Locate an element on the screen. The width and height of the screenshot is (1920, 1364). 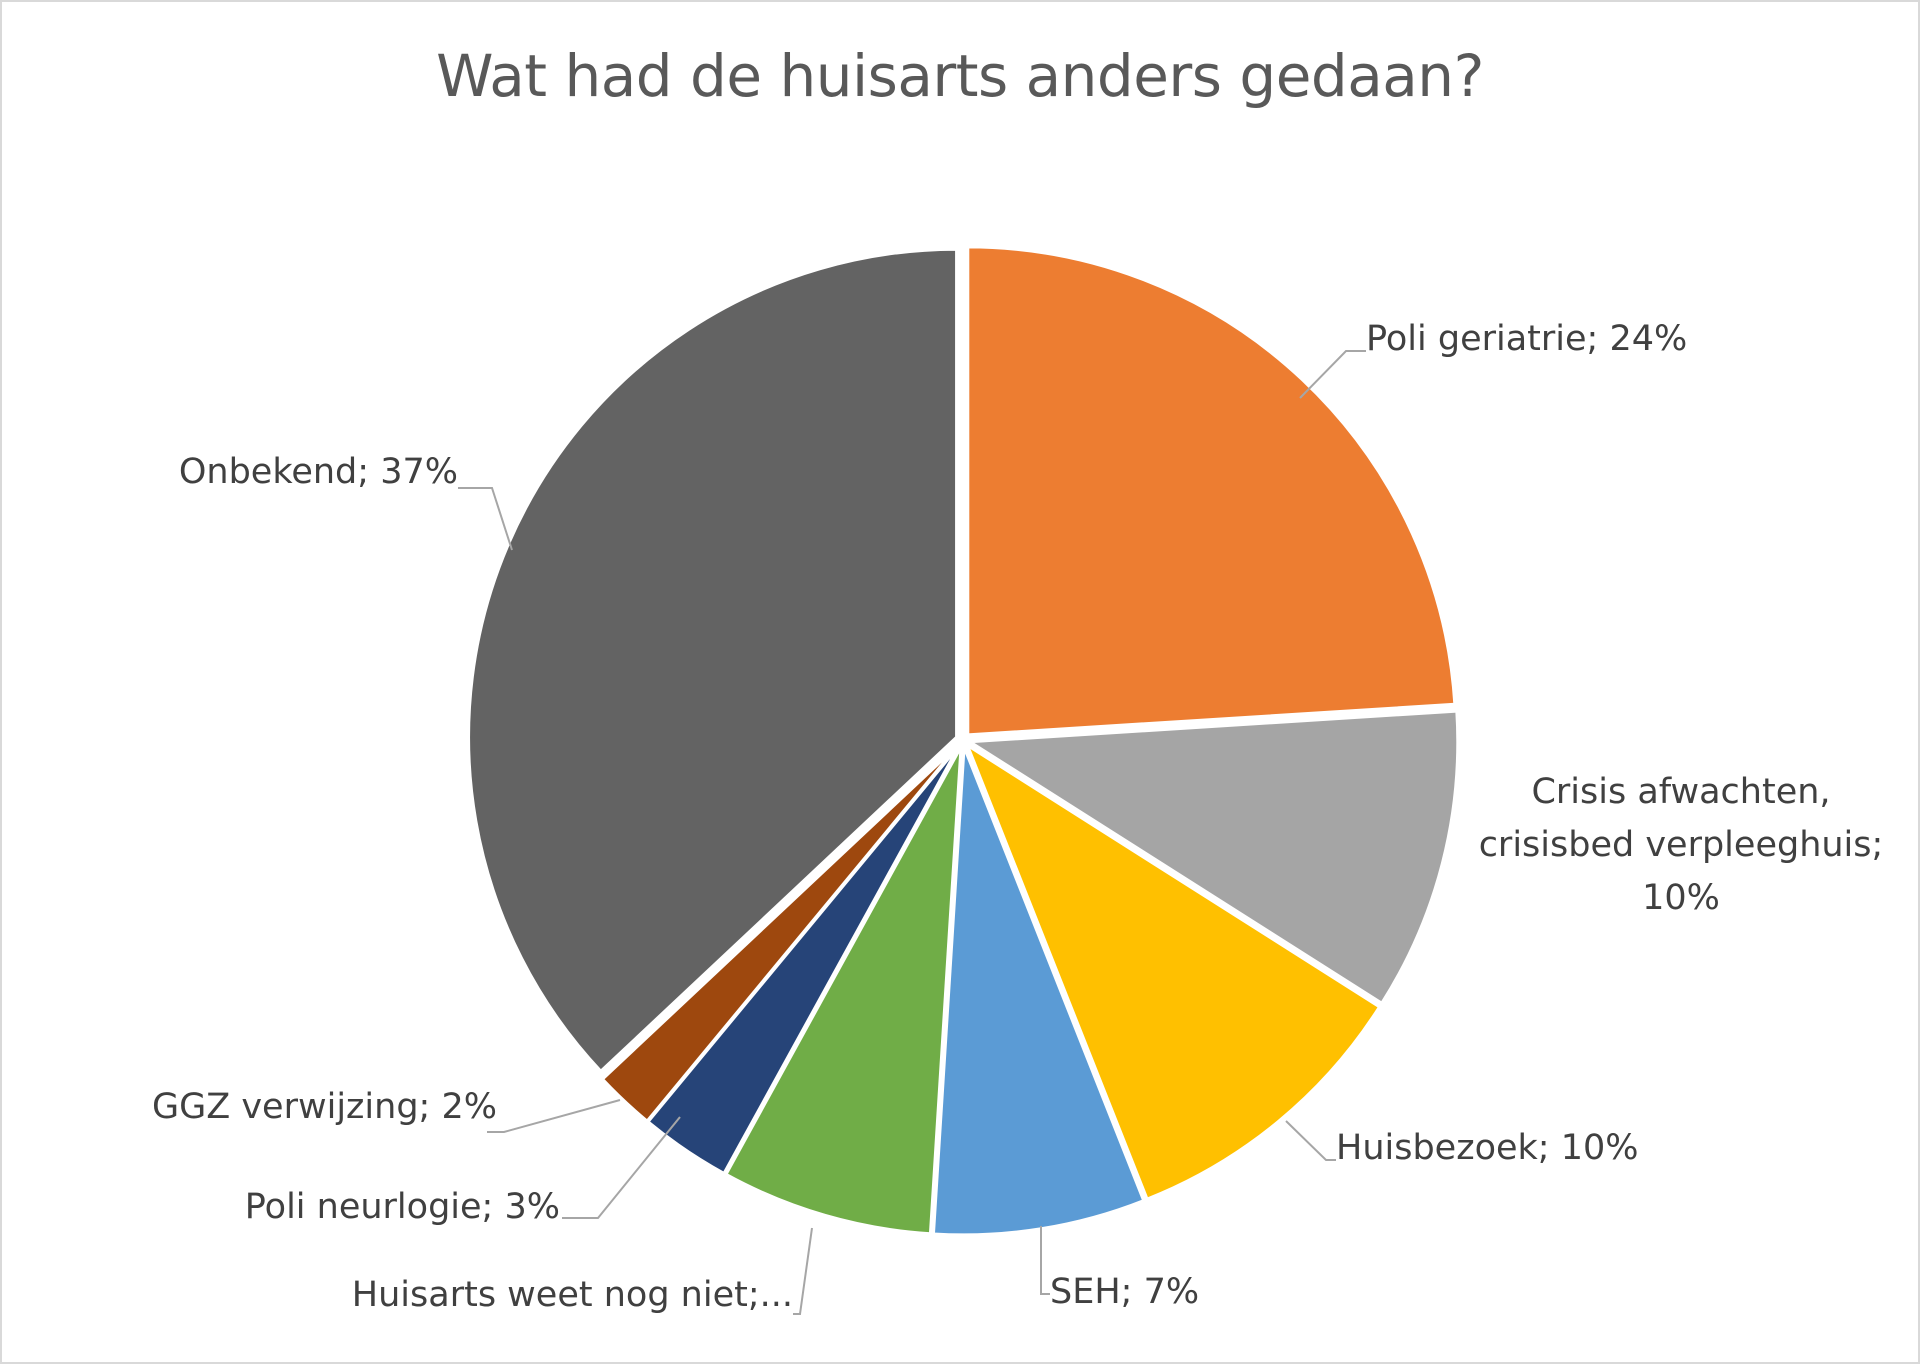
pie-slice-ggz-verwijzing is located at coordinates (780, 934).